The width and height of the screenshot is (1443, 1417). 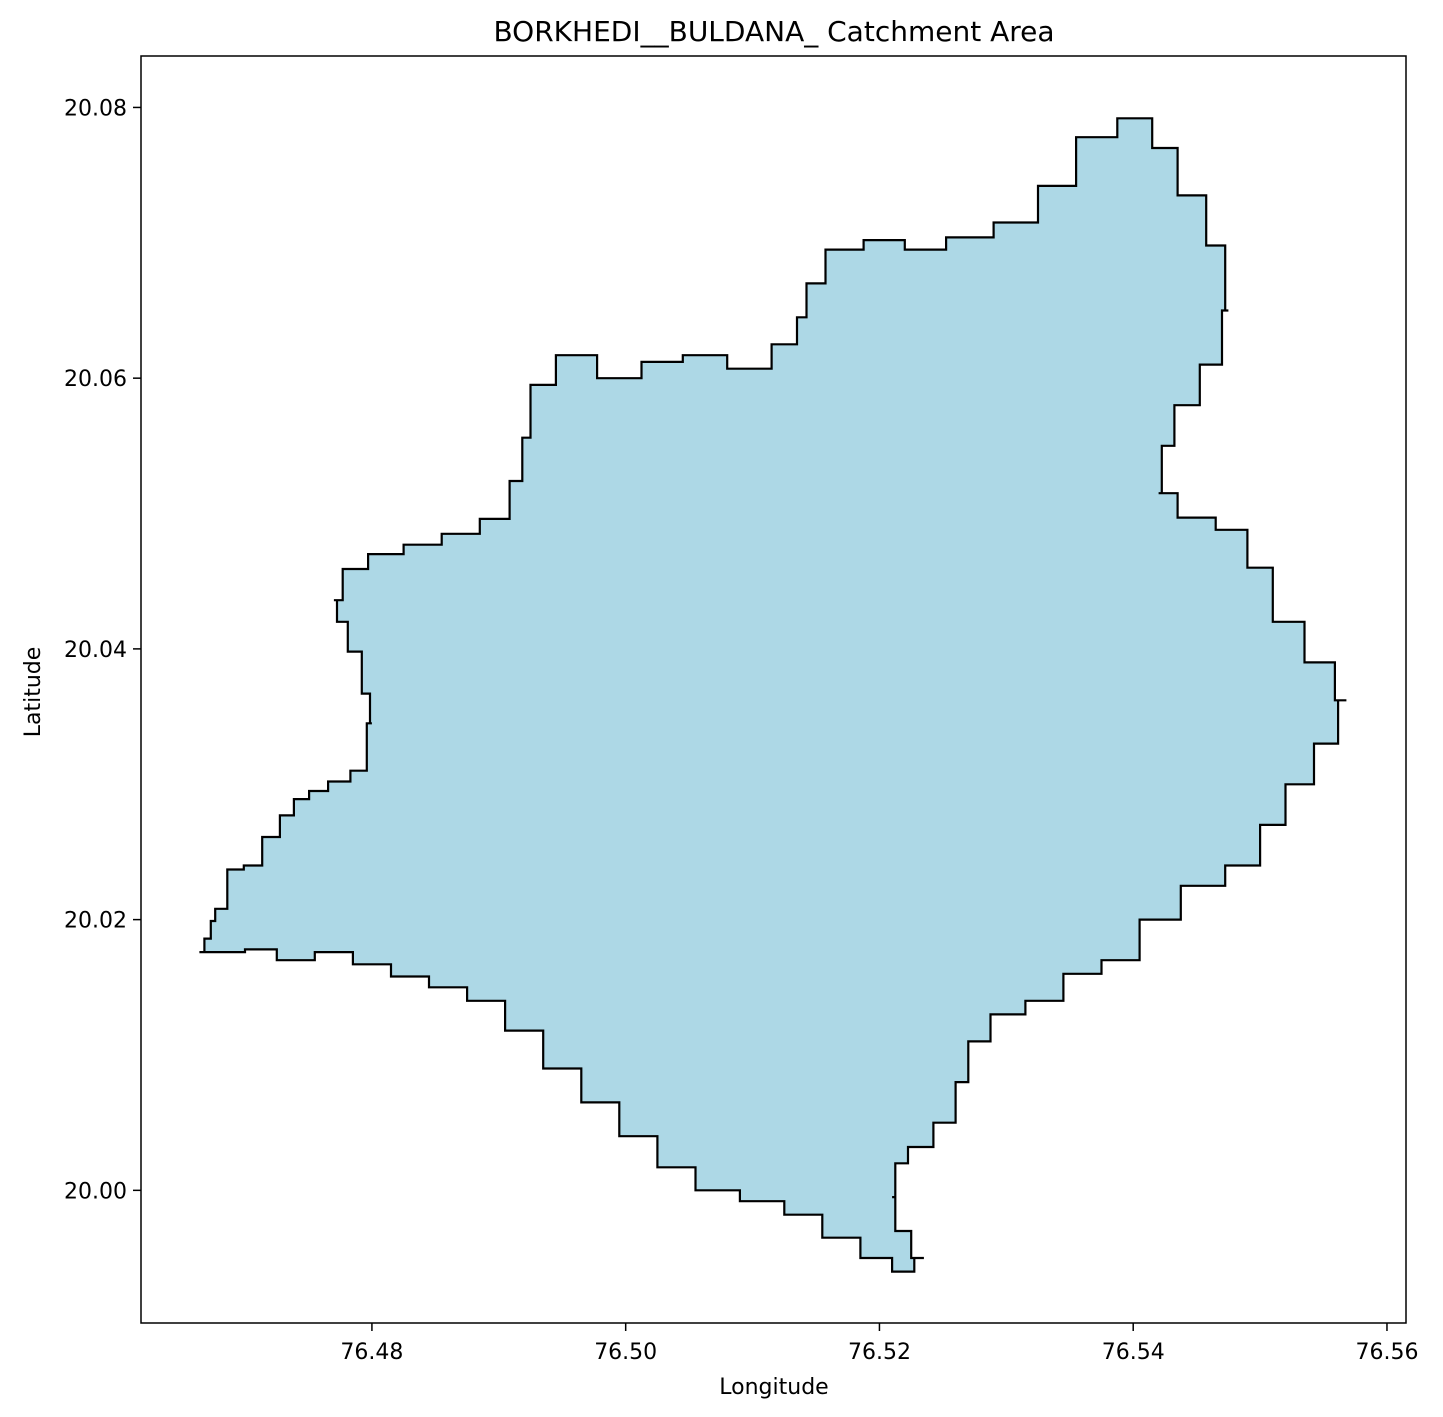 I want to click on chart-title: BORKHEDI__BULDANA_ Catchment Area, so click(x=773, y=31).